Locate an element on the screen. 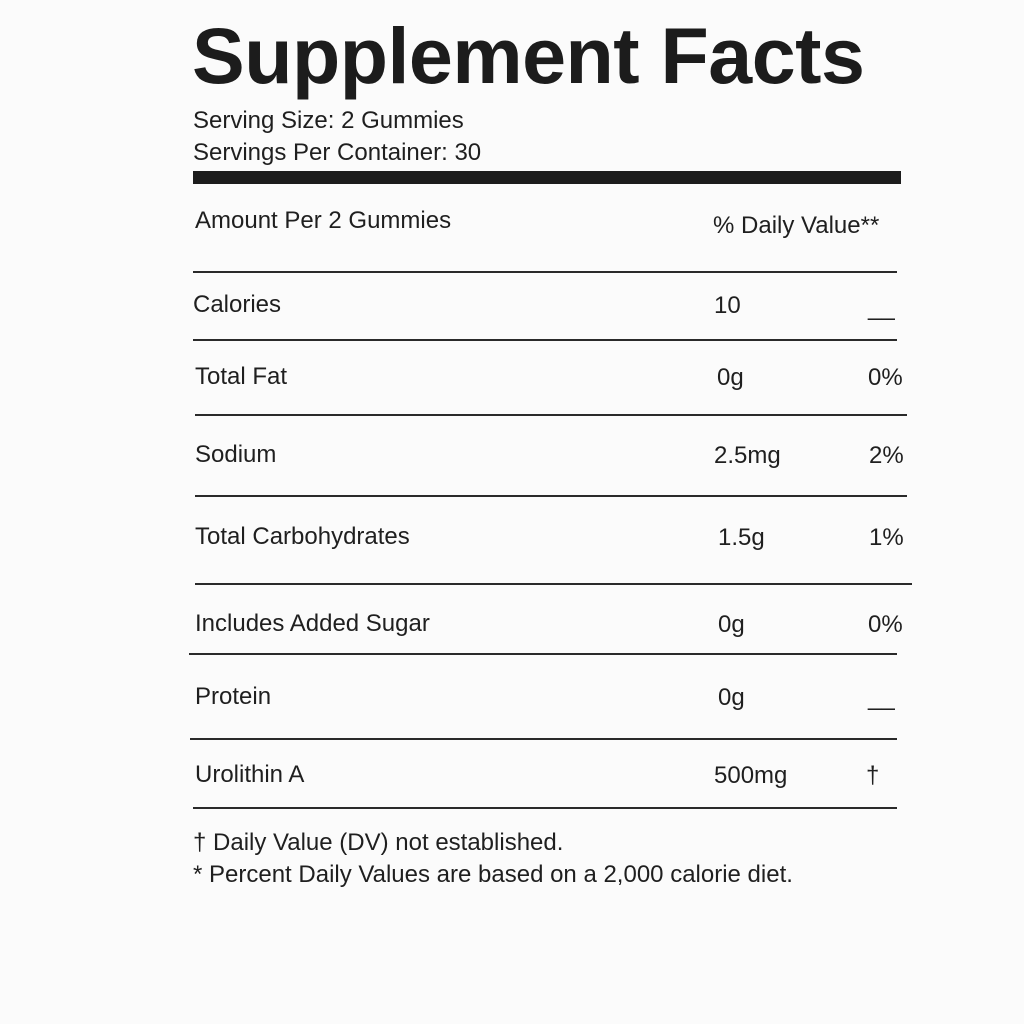 The height and width of the screenshot is (1024, 1024). serving-size: Serving Size: 2 Gummies is located at coordinates (328, 120).